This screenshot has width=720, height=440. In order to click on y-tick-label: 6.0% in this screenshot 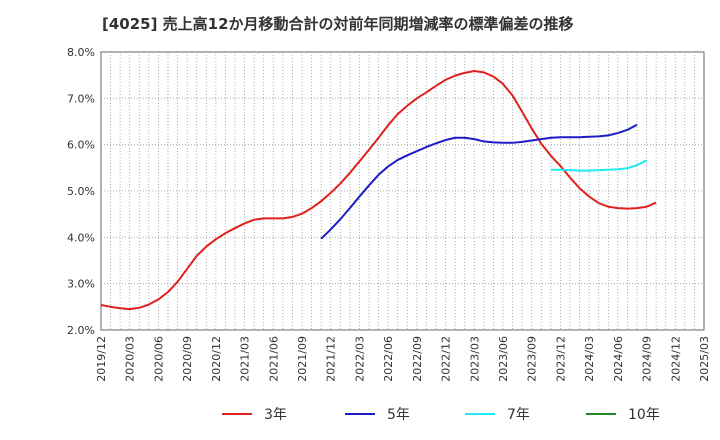, I will do `click(81, 145)`.